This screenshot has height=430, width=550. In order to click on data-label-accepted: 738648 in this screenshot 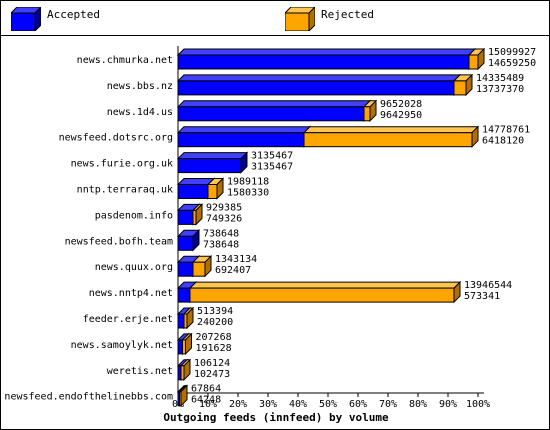, I will do `click(221, 244)`.